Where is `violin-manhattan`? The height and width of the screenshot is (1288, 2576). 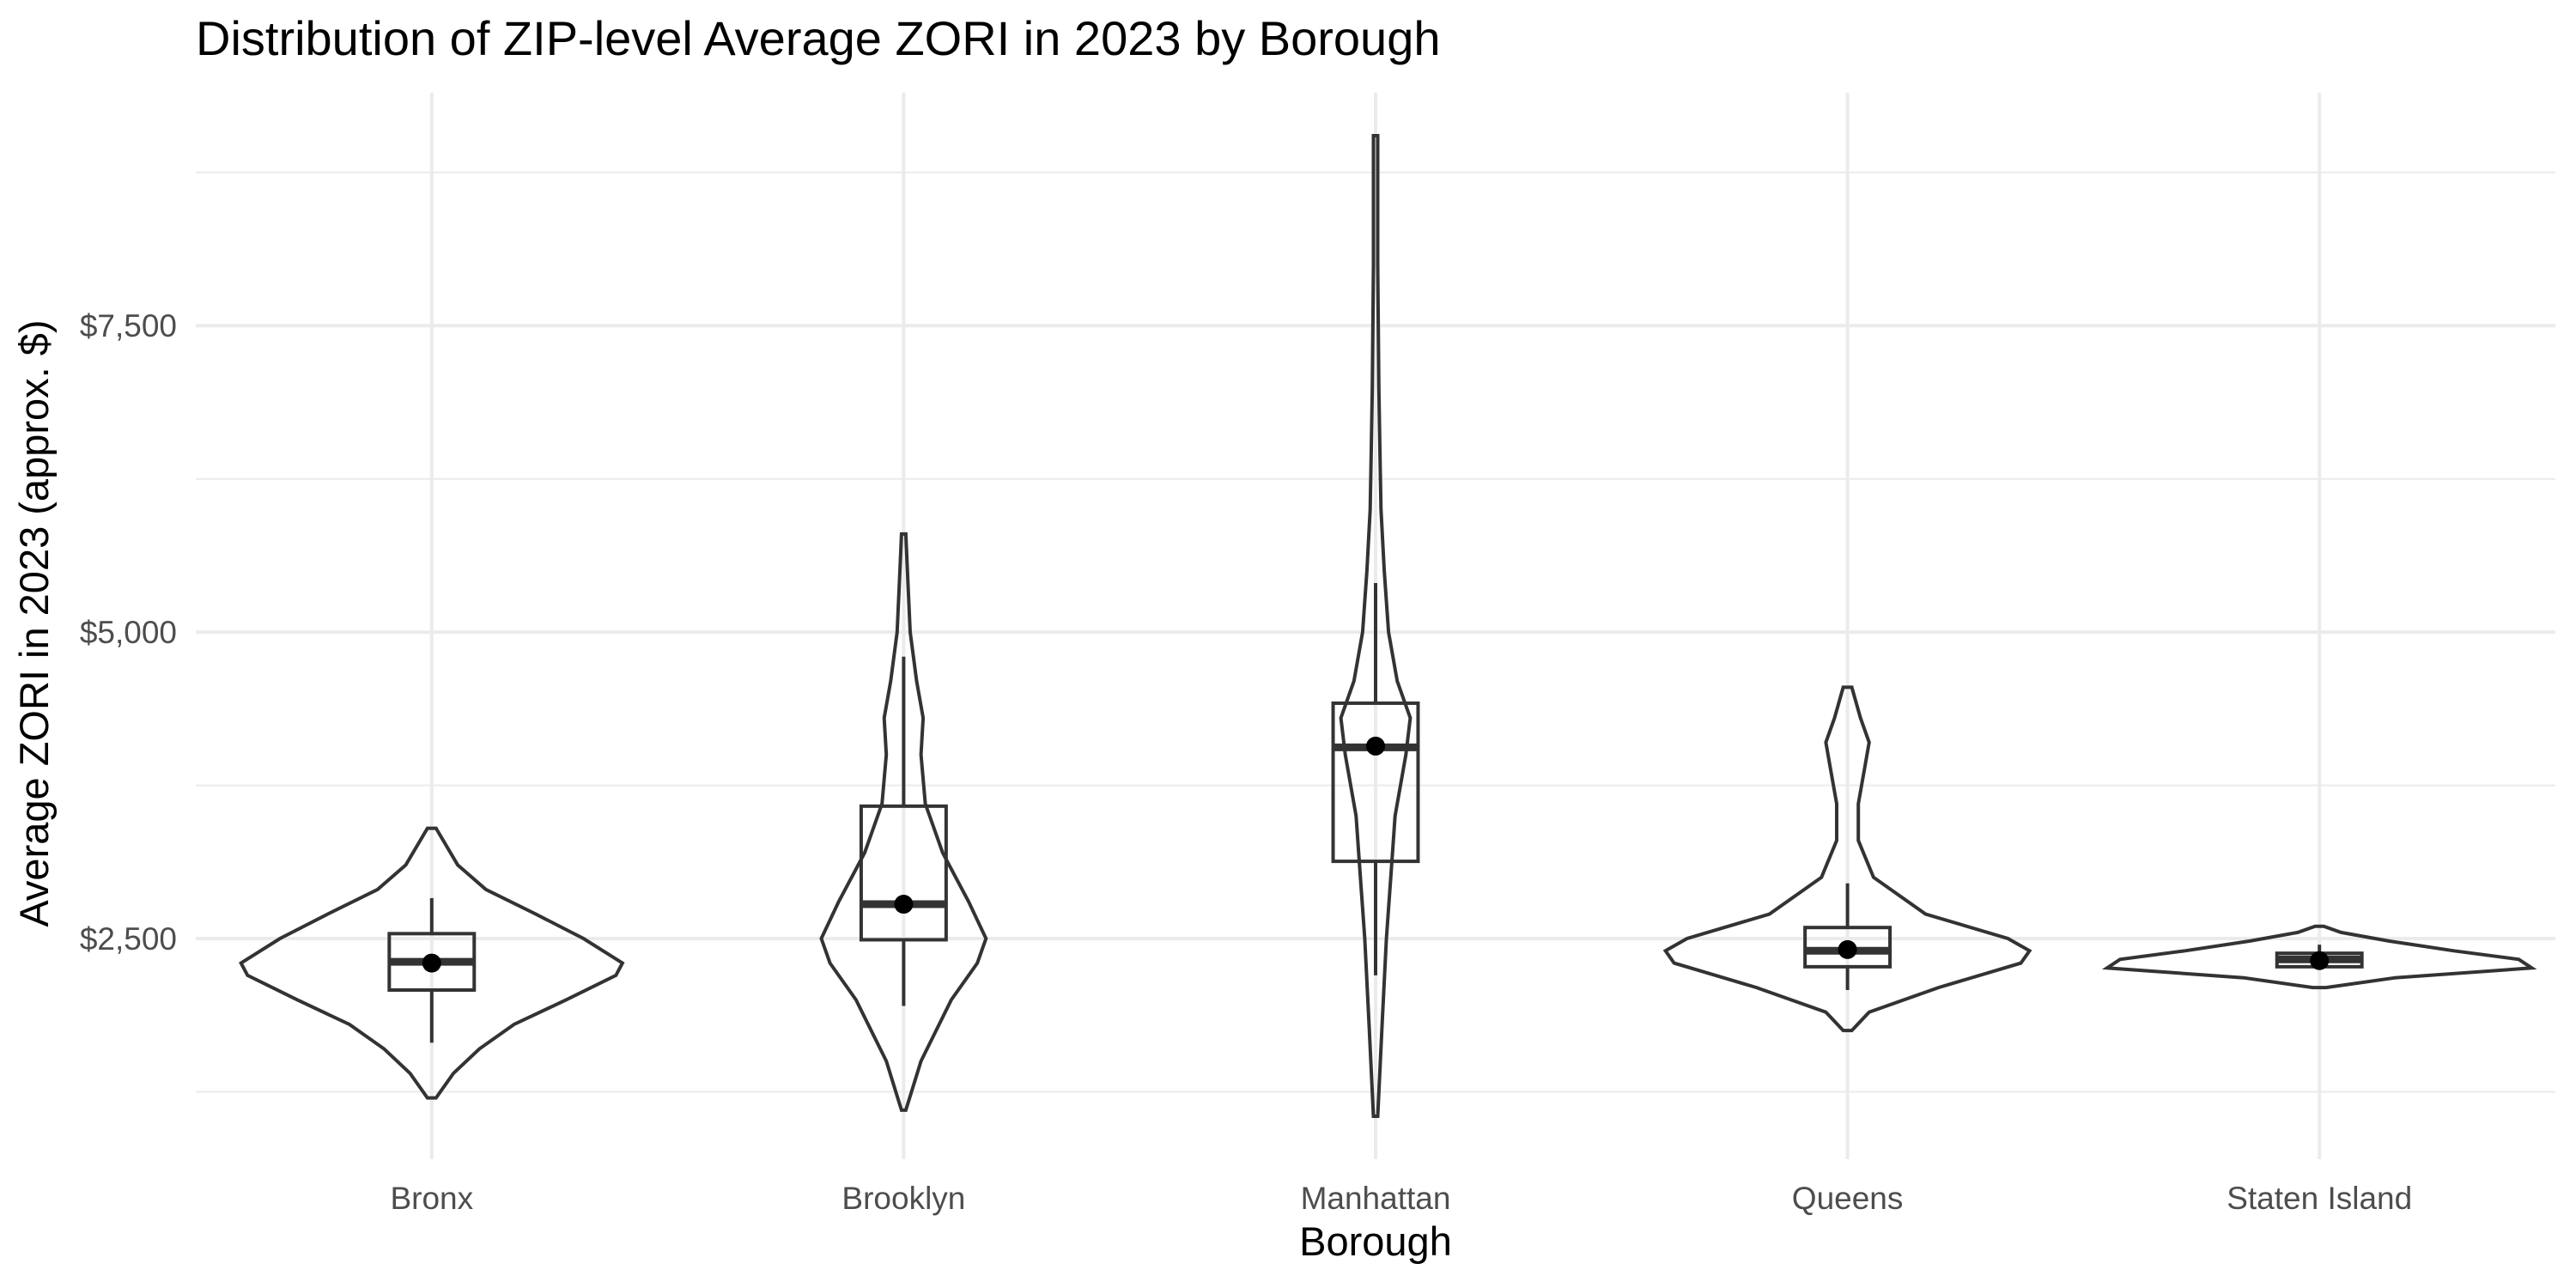 violin-manhattan is located at coordinates (1376, 626).